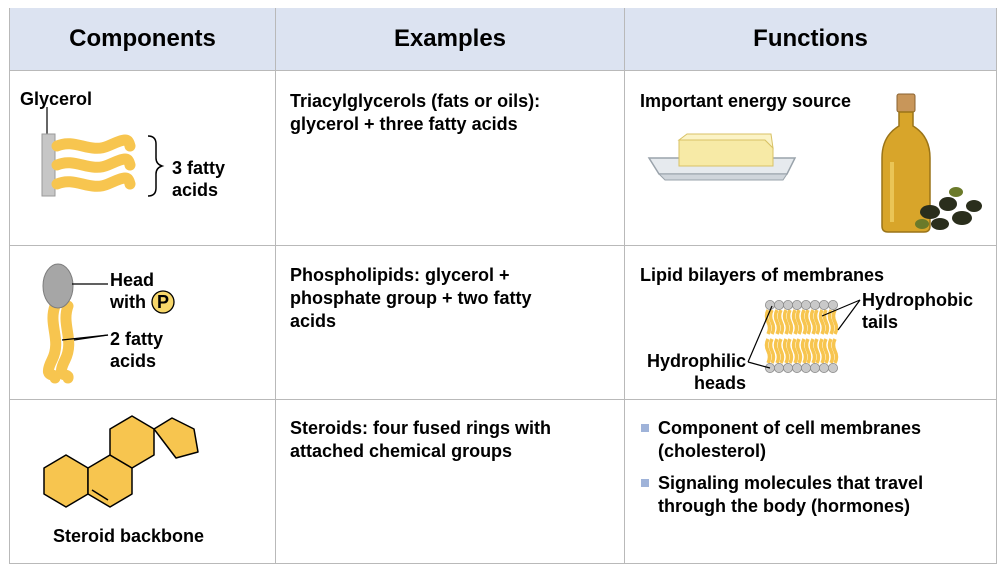  Describe the element at coordinates (696, 372) in the screenshot. I see `hydrophilic-heads-label: Hydrophilic heads` at that location.